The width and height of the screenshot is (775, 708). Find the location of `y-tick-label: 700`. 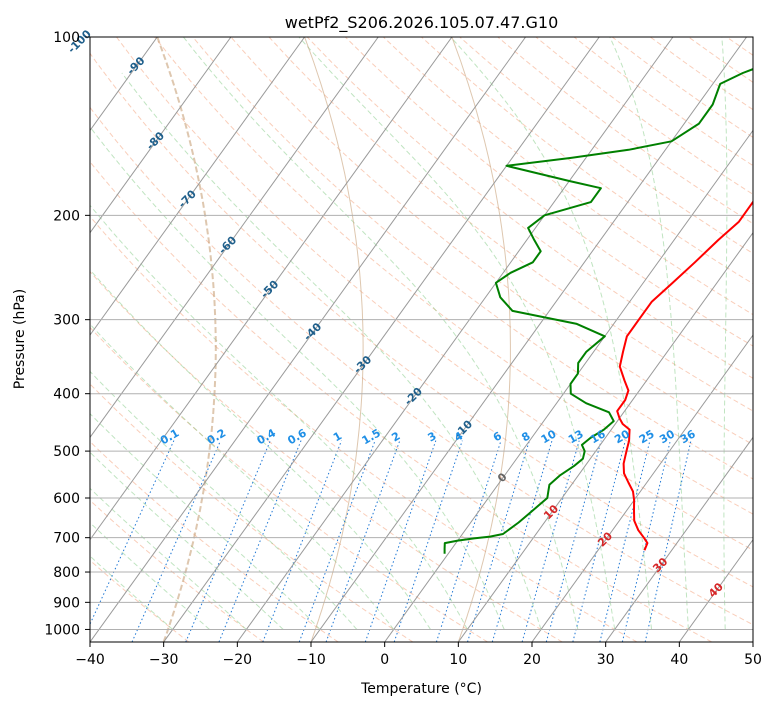

y-tick-label: 700 is located at coordinates (66, 539).